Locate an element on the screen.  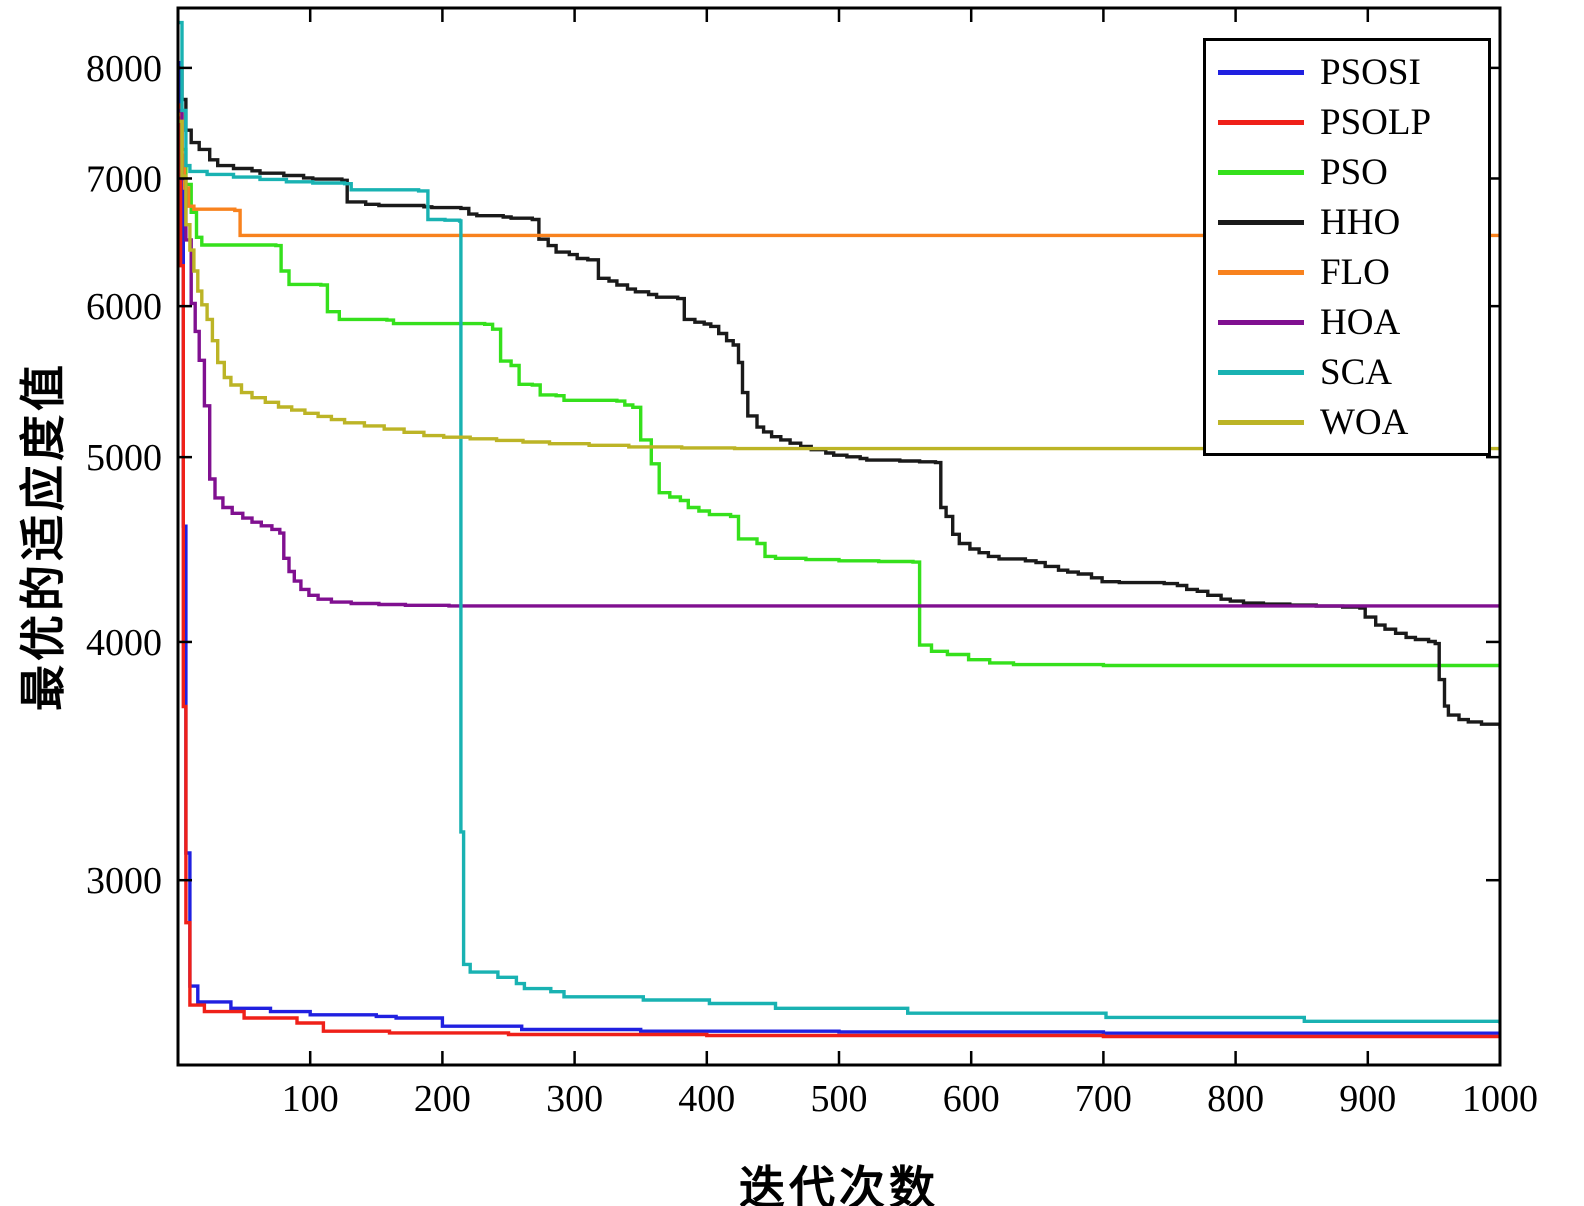
y-tick-label: 8000 is located at coordinates (124, 69).